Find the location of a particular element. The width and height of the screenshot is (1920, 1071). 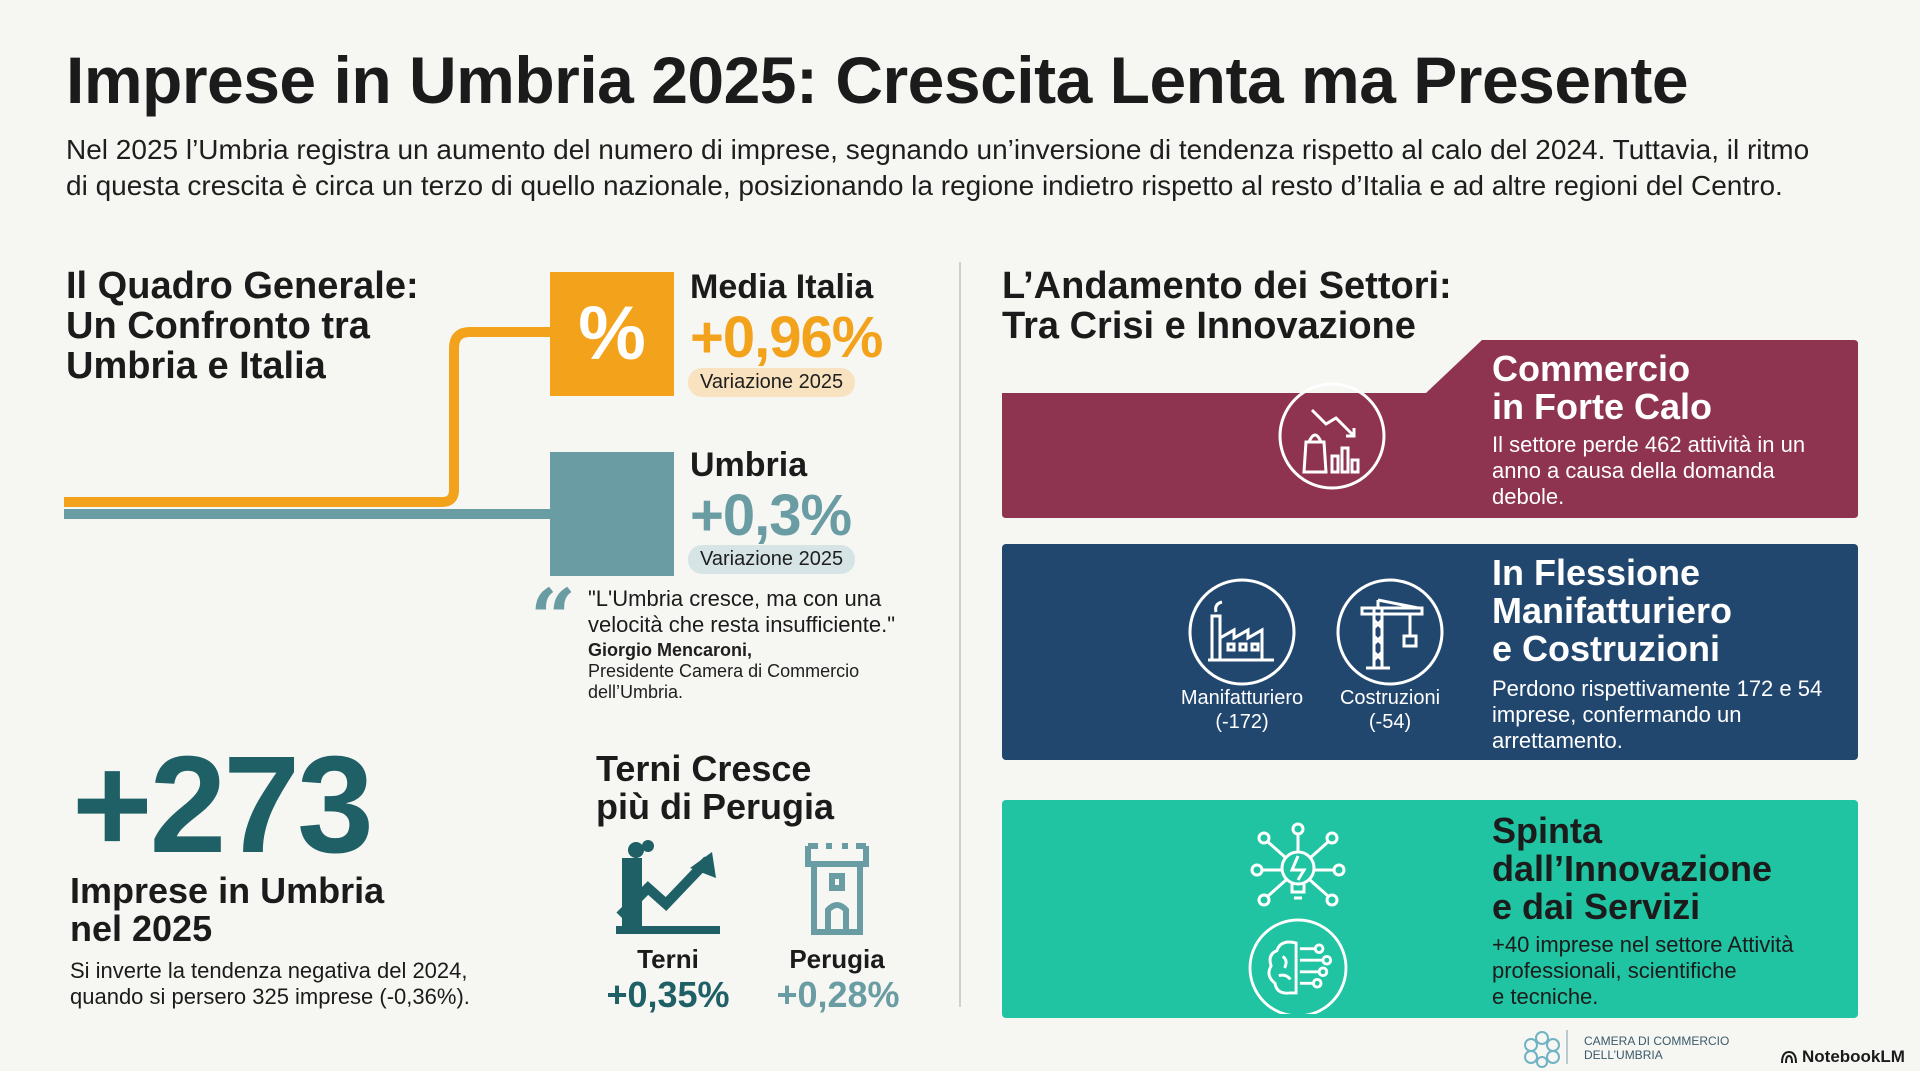

italia-value: +0,96% is located at coordinates (786, 337).